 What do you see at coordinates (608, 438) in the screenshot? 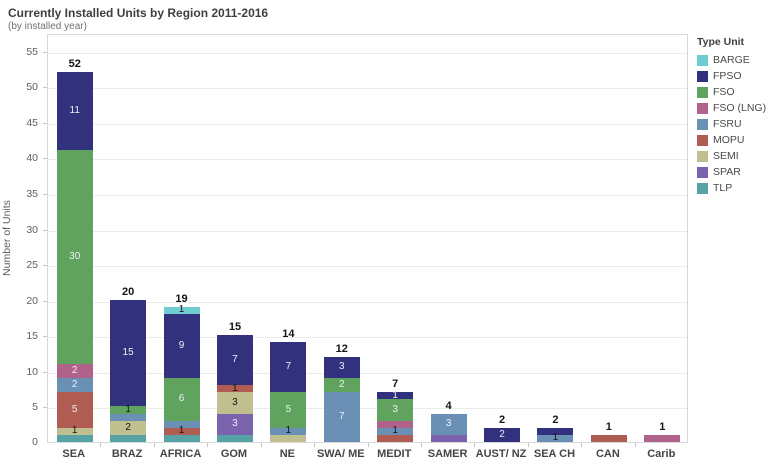
I see `segment-CAN-MOPU` at bounding box center [608, 438].